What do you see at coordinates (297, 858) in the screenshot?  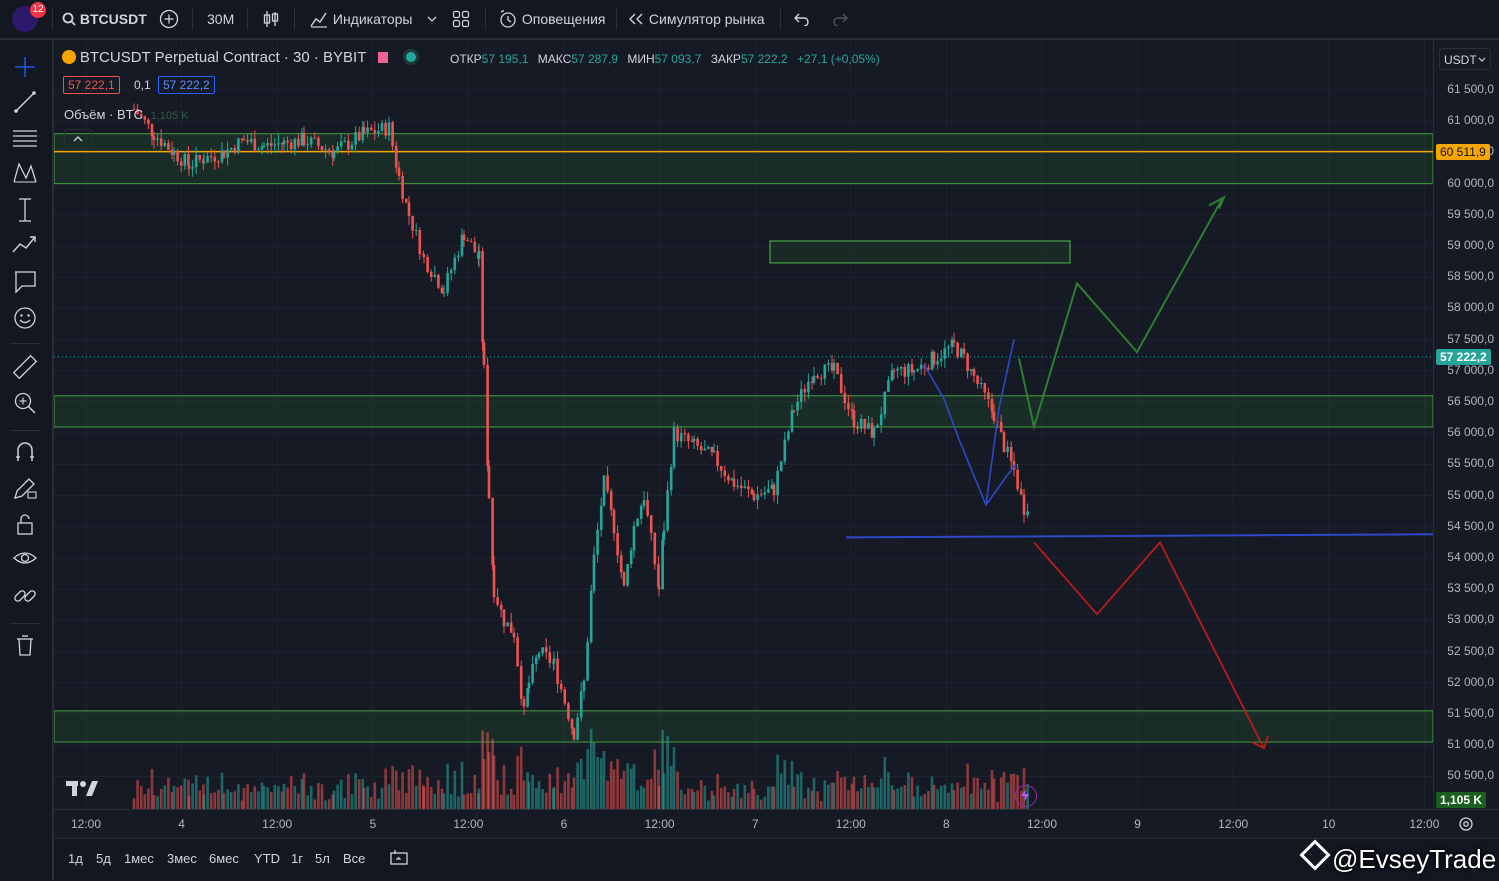 I see `range-button: 1г` at bounding box center [297, 858].